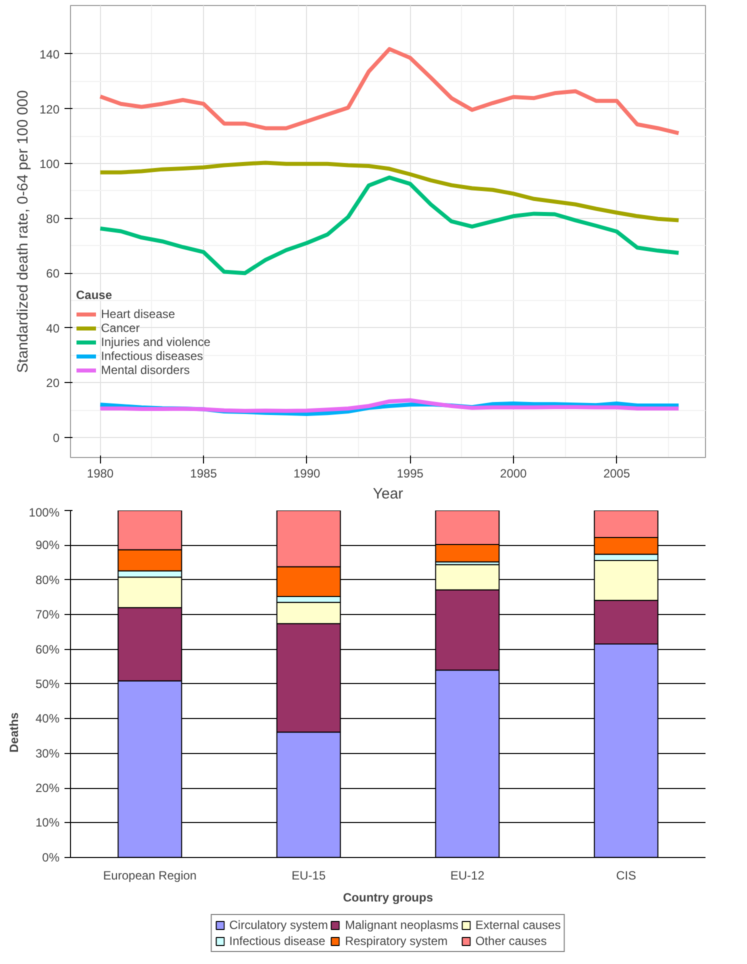 The width and height of the screenshot is (747, 964). What do you see at coordinates (518, 925) in the screenshot?
I see `legend-label: External causes` at bounding box center [518, 925].